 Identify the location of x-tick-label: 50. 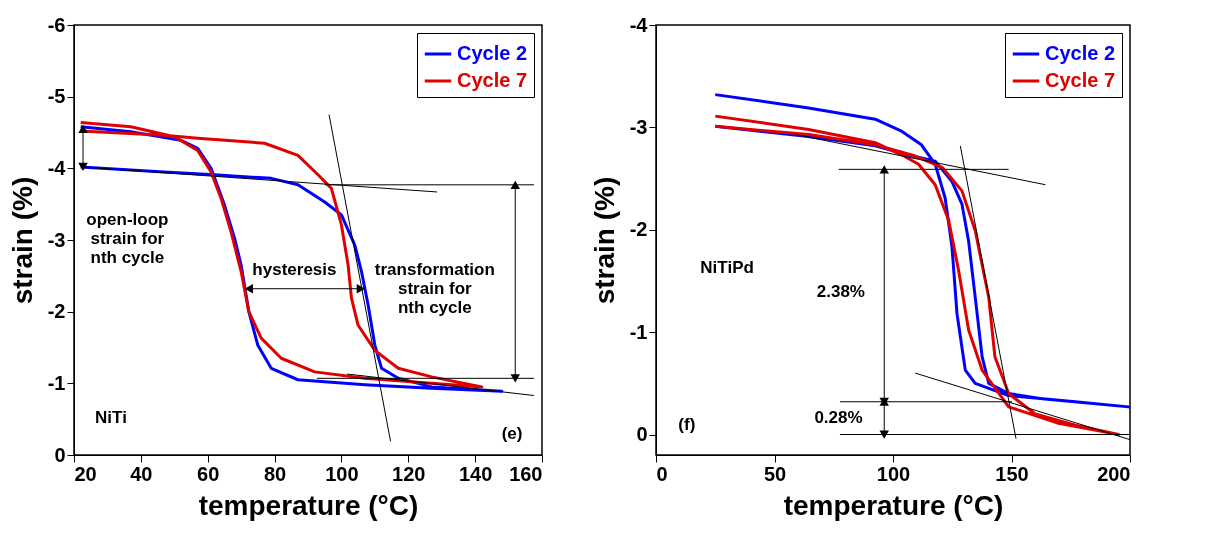
(775, 473).